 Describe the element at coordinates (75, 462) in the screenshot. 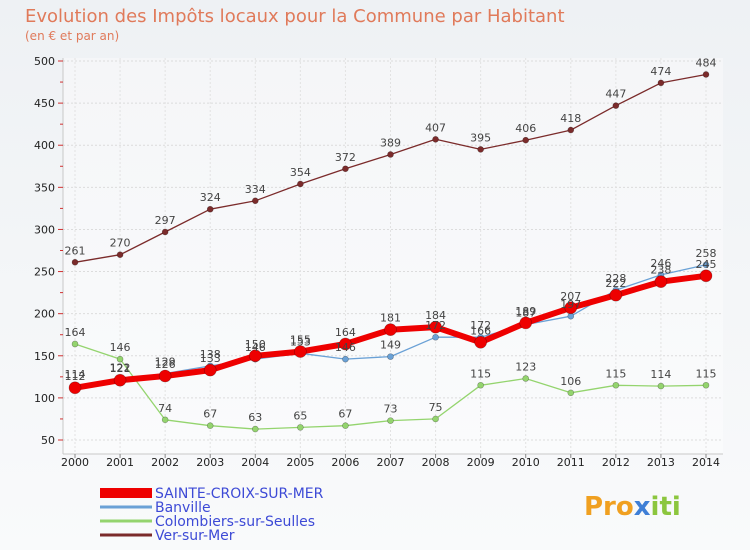

I see `x-tick-label: 2000` at that location.